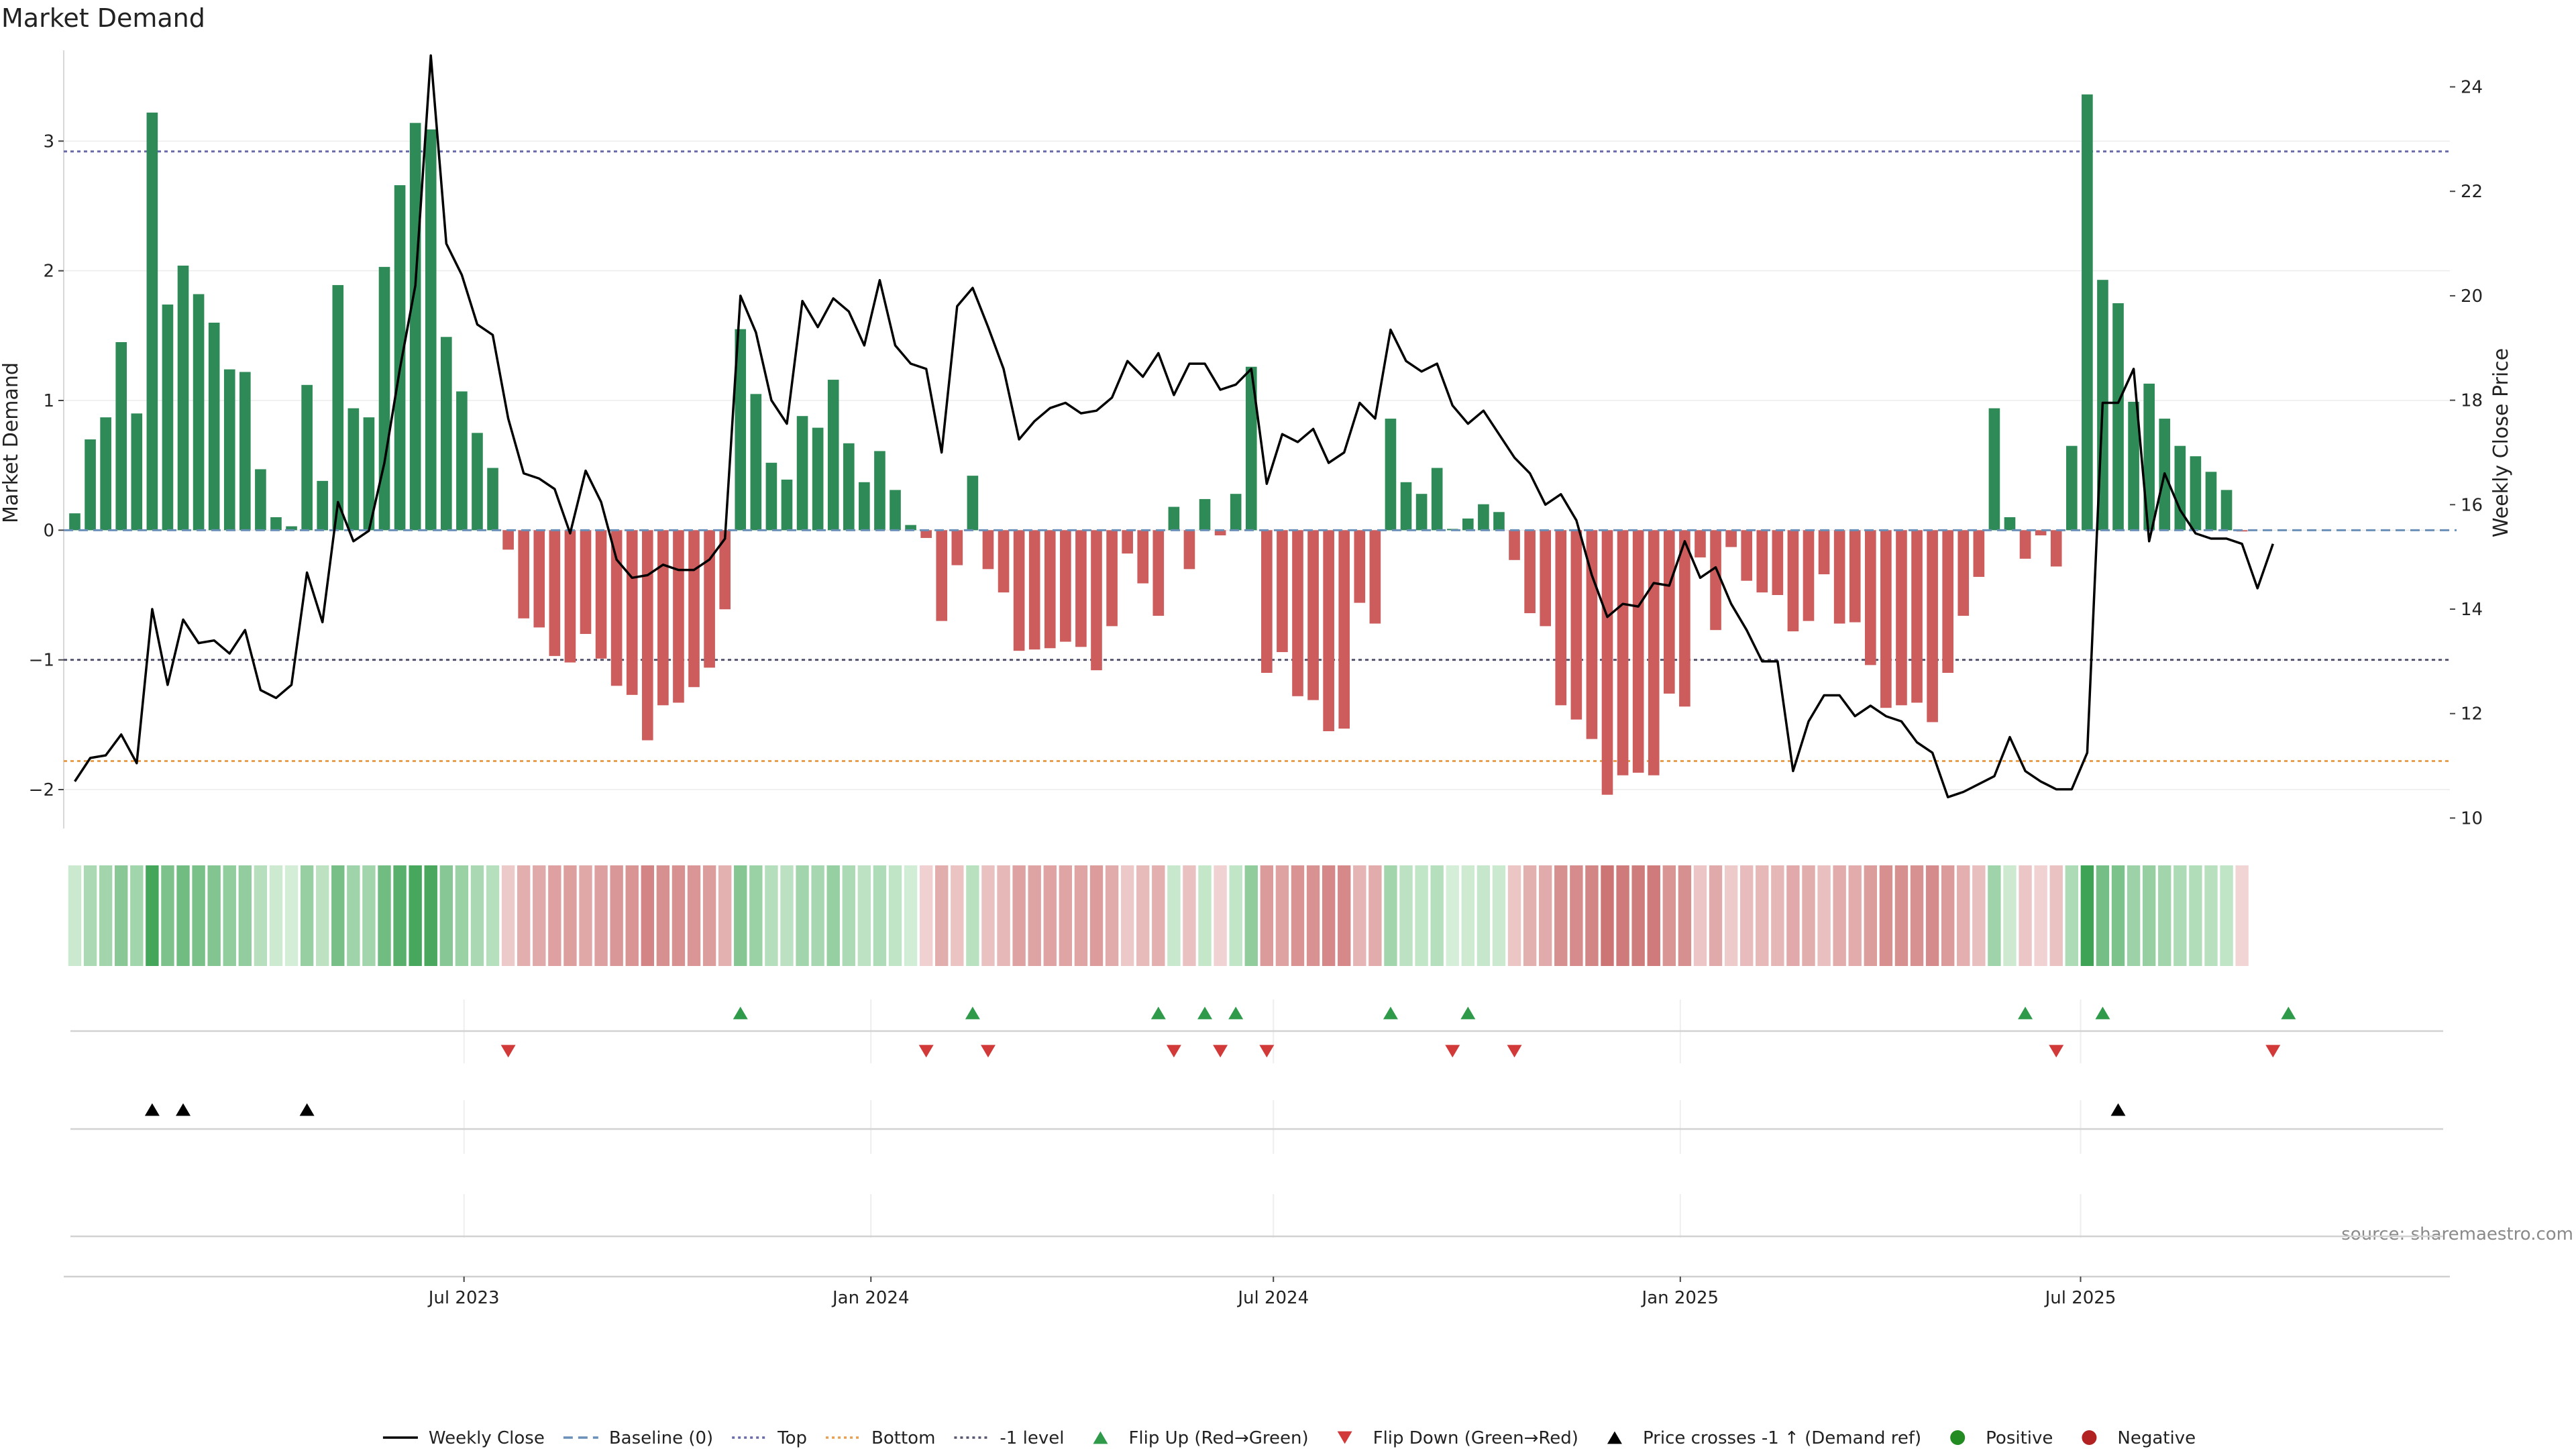  What do you see at coordinates (41, 790) in the screenshot?
I see `y-tick-label: −2` at bounding box center [41, 790].